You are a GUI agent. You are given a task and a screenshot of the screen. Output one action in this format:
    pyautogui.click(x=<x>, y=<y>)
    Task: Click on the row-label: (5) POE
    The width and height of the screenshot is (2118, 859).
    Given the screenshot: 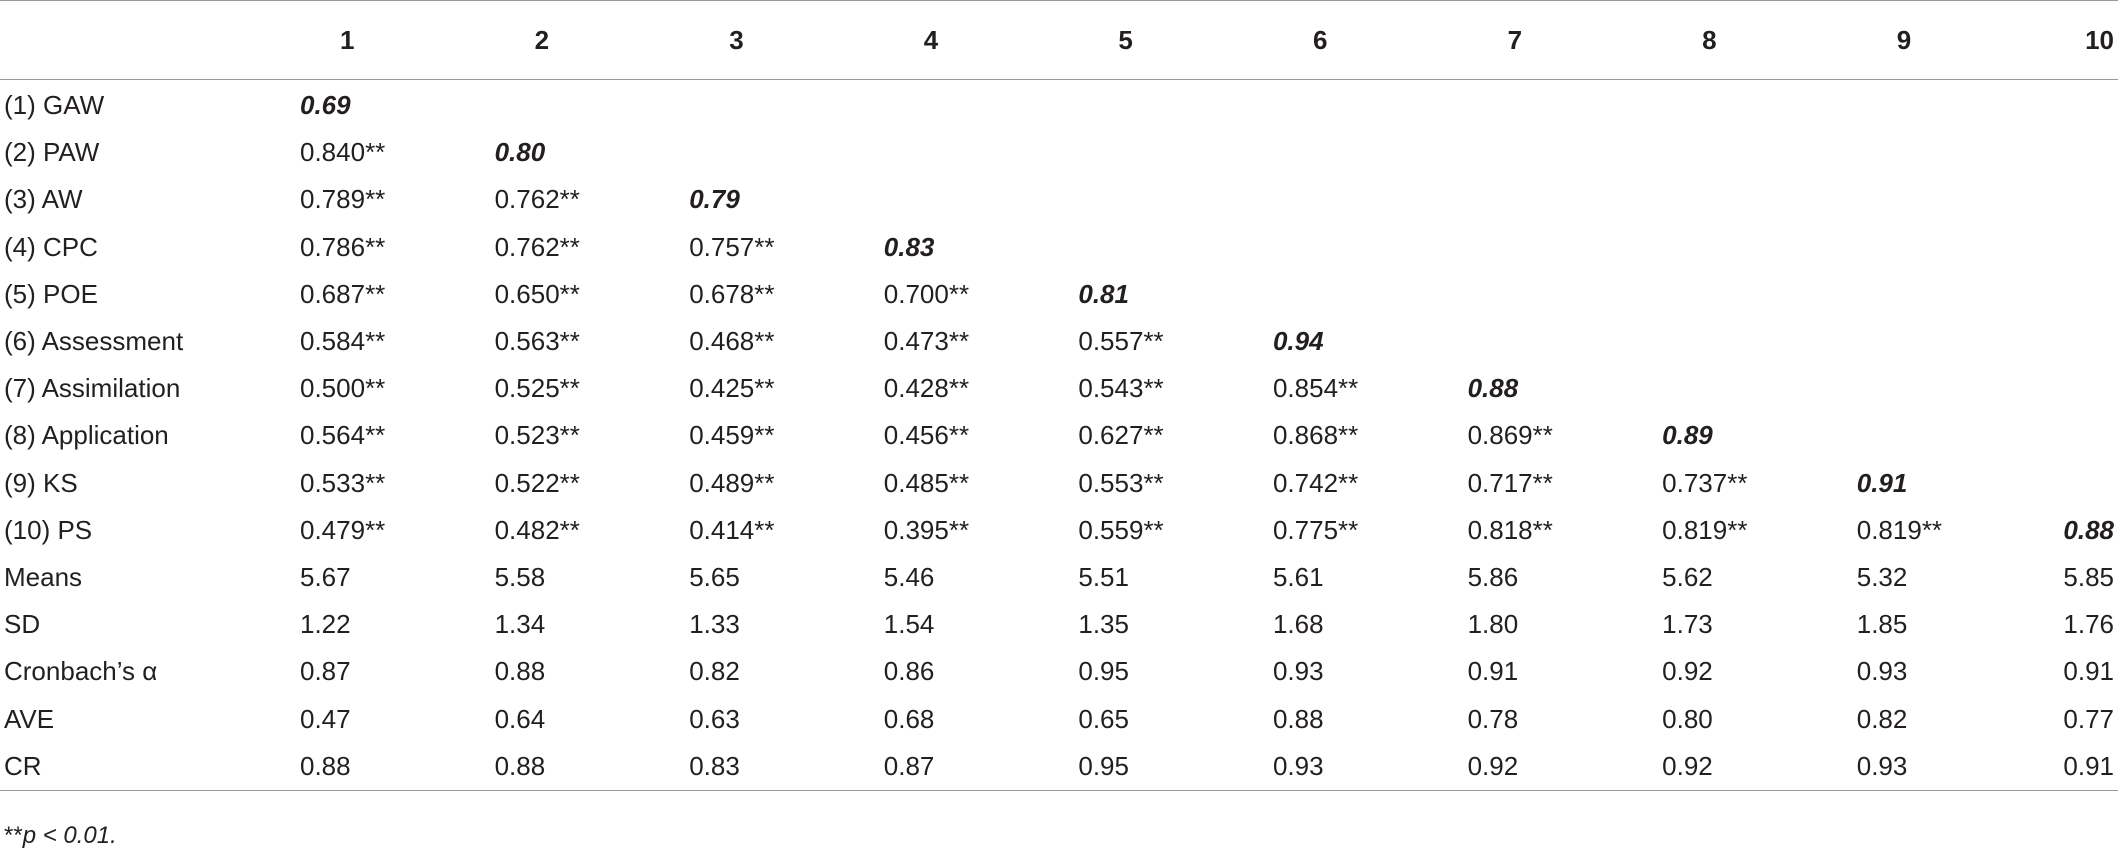 What is the action you would take?
    pyautogui.click(x=51, y=293)
    